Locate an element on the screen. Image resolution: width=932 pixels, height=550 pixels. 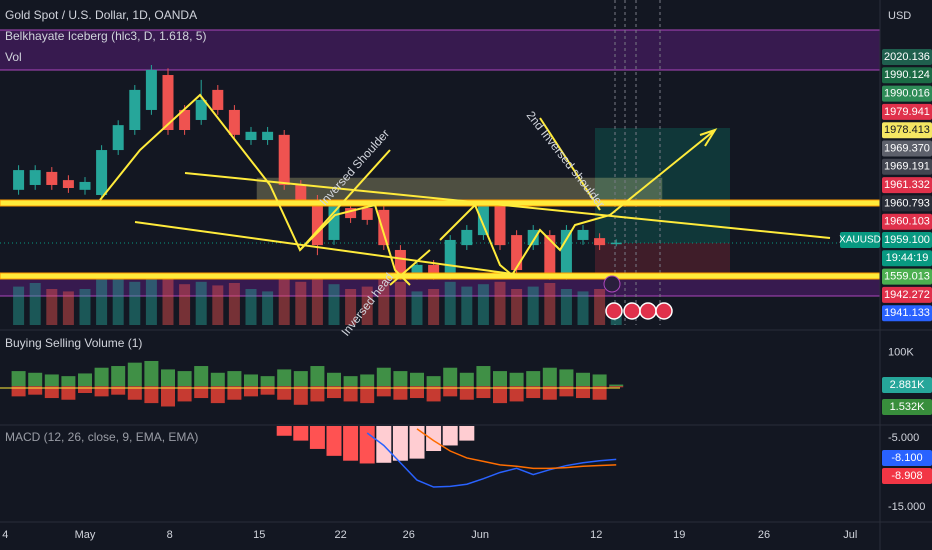
price-label: 1942.272 is located at coordinates (907, 295).